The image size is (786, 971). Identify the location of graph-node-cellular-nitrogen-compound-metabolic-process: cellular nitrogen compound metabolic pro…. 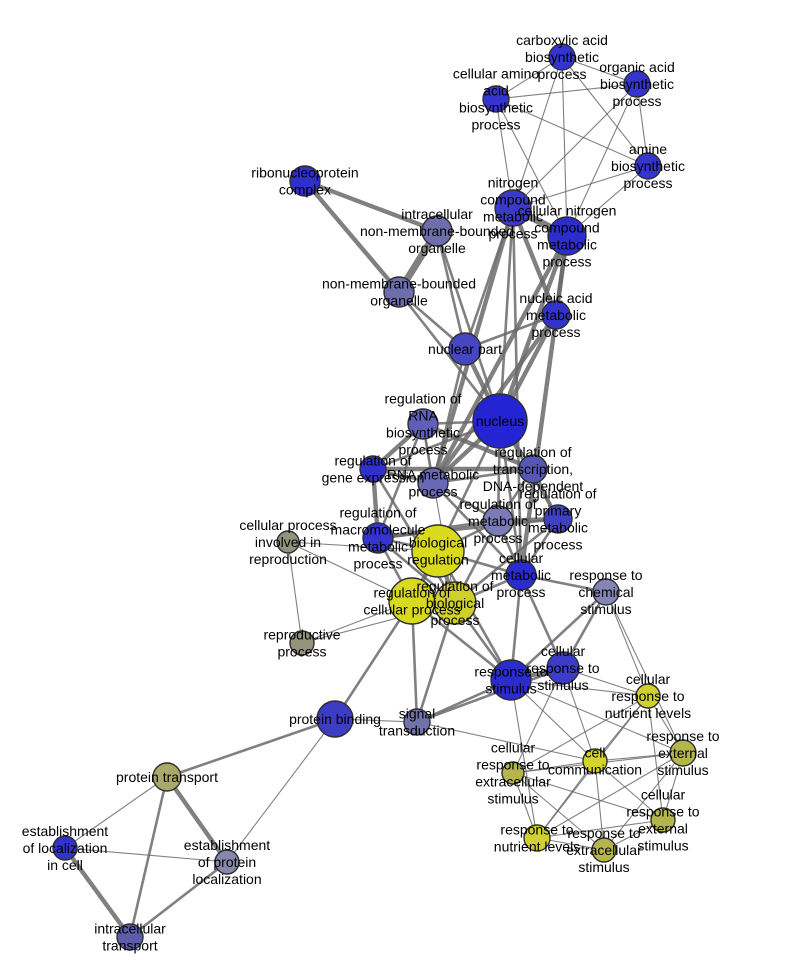
(567, 236).